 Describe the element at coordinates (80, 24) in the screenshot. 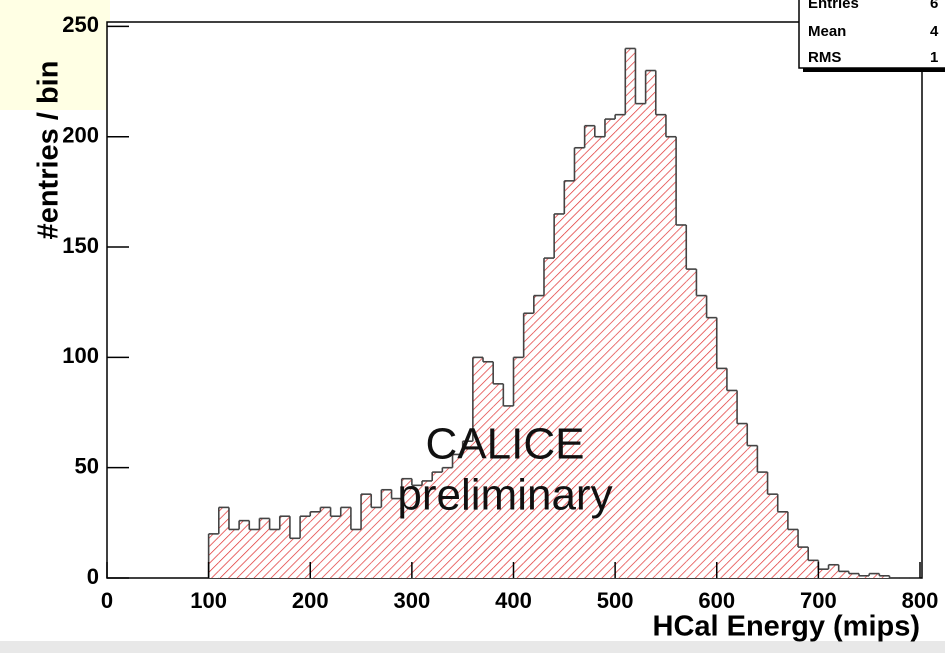

I see `y-tick-label: 250` at that location.